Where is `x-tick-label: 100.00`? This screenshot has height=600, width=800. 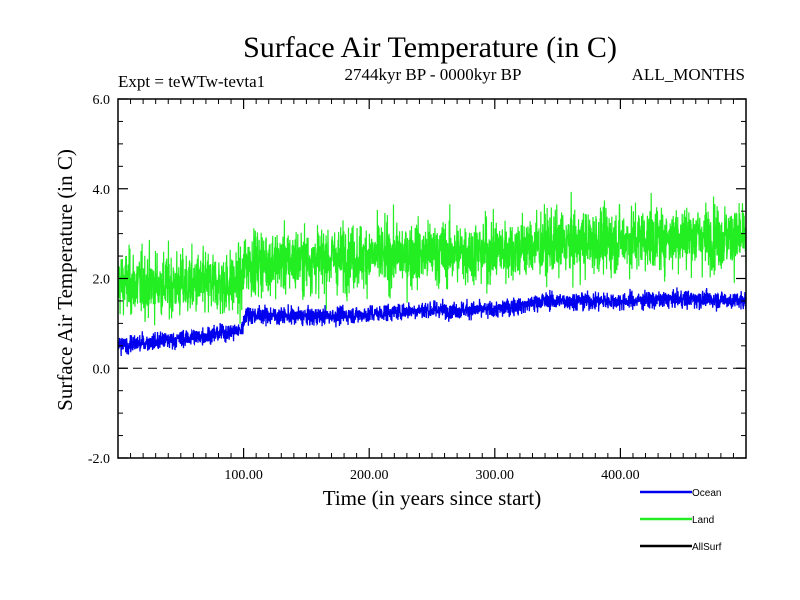
x-tick-label: 100.00 is located at coordinates (243, 475).